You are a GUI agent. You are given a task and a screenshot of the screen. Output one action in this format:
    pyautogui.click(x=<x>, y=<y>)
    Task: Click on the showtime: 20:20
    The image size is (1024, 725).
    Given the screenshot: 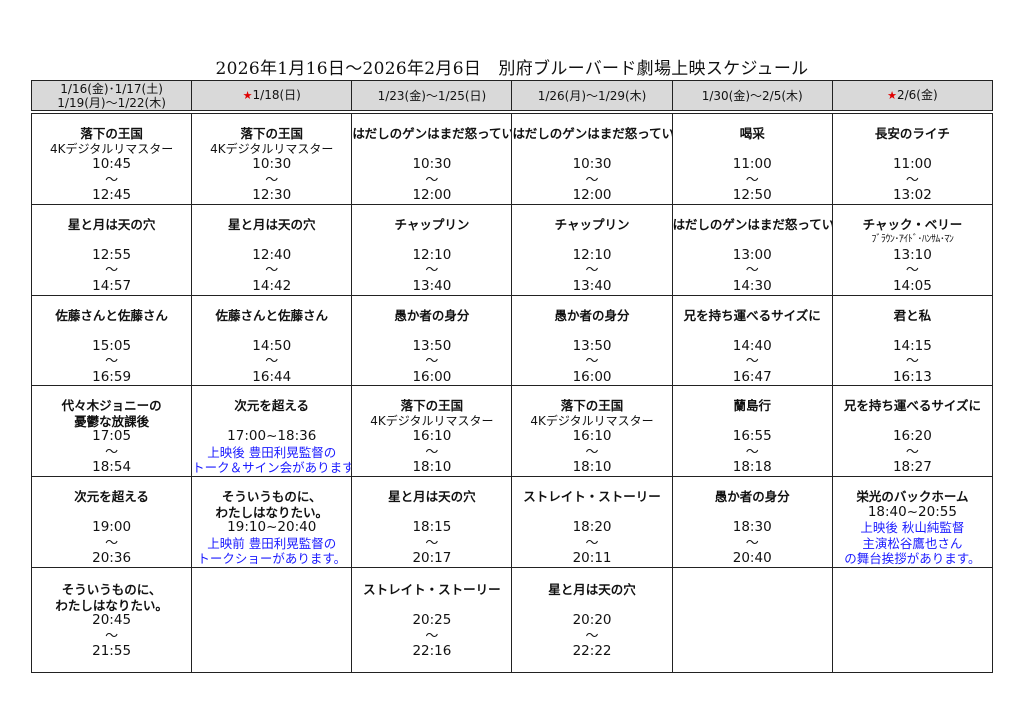 What is the action you would take?
    pyautogui.click(x=592, y=620)
    